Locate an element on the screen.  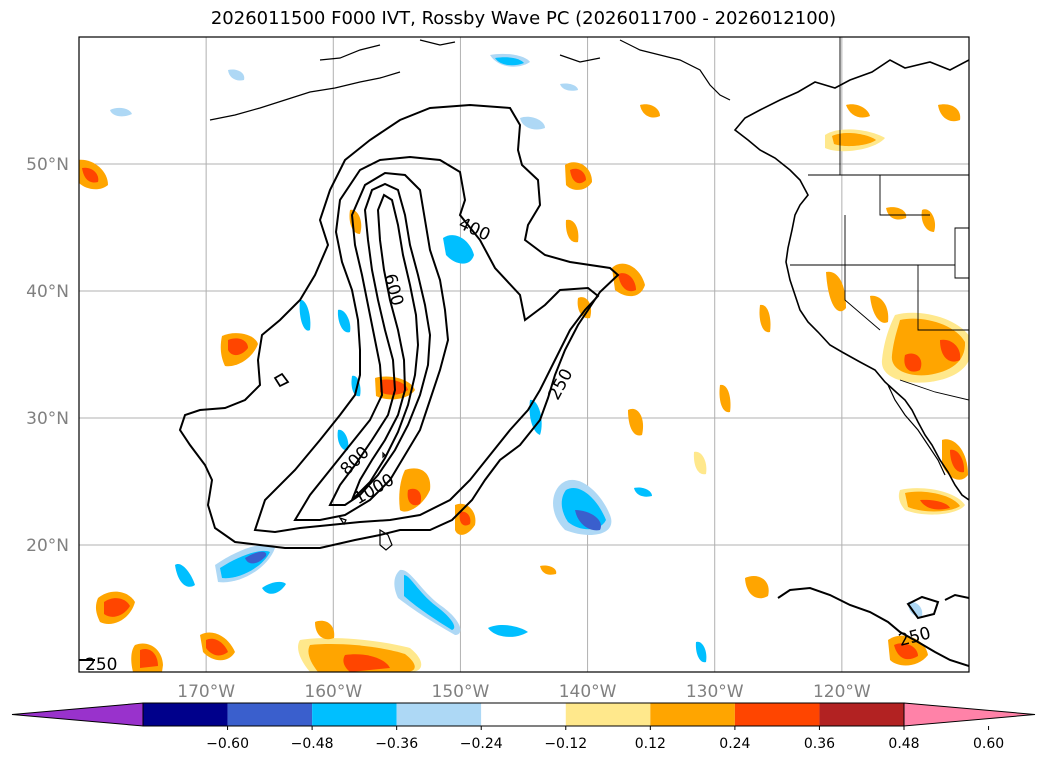
colorbar-tick-label: 0.36 is located at coordinates (819, 744).